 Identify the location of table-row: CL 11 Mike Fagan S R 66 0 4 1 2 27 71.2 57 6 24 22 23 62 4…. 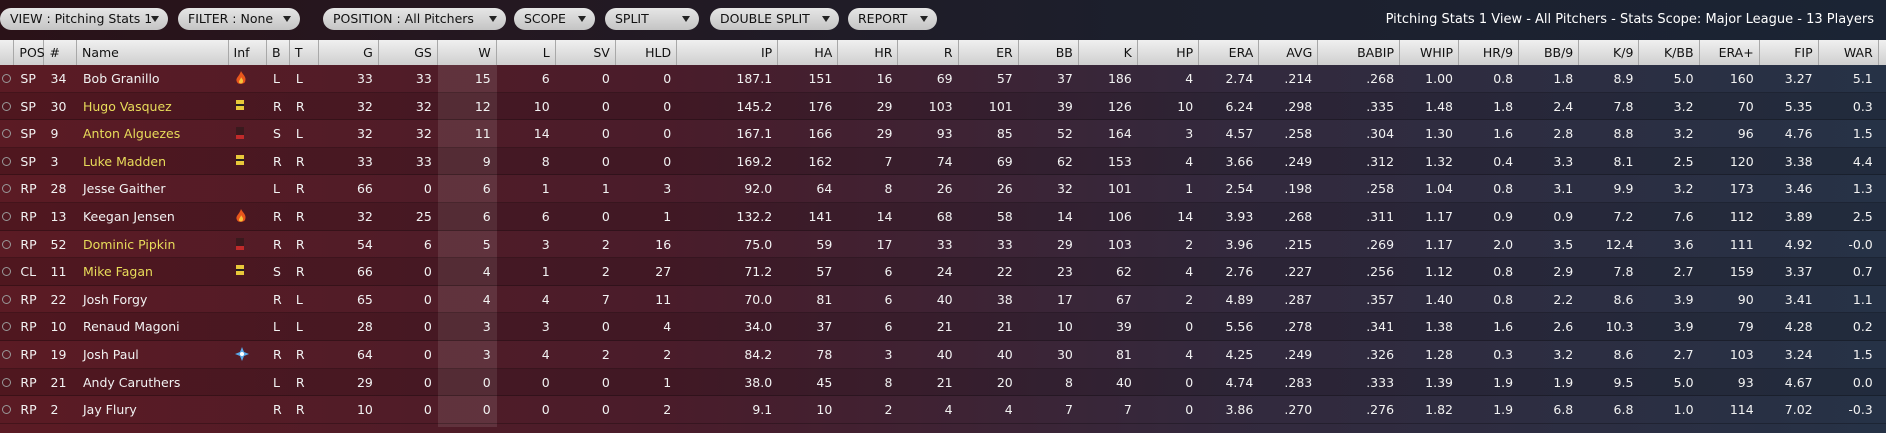
(943, 272).